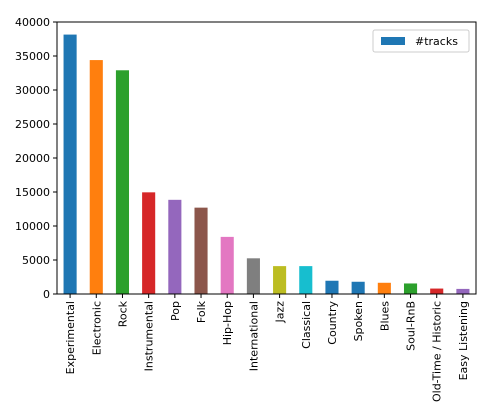 The height and width of the screenshot is (418, 485). What do you see at coordinates (436, 41) in the screenshot?
I see `legend-label: #tracks` at bounding box center [436, 41].